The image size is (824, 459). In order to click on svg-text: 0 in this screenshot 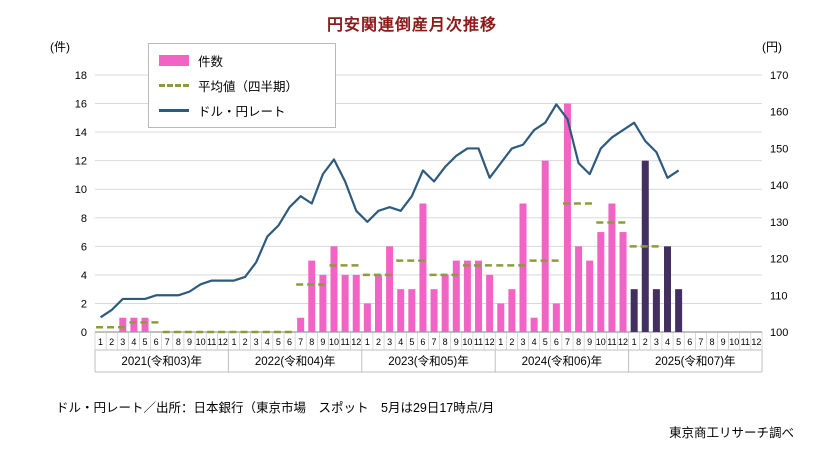, I will do `click(84, 333)`.